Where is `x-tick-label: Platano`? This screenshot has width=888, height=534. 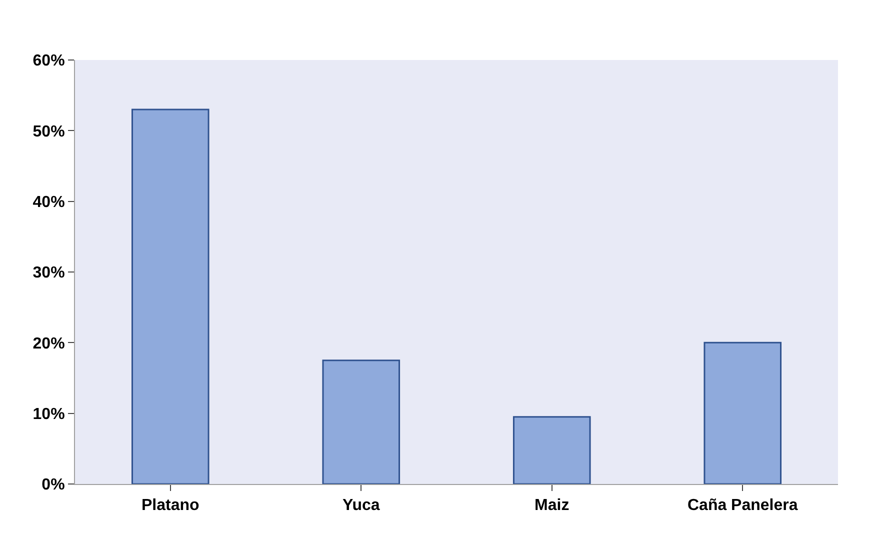 x-tick-label: Platano is located at coordinates (170, 505).